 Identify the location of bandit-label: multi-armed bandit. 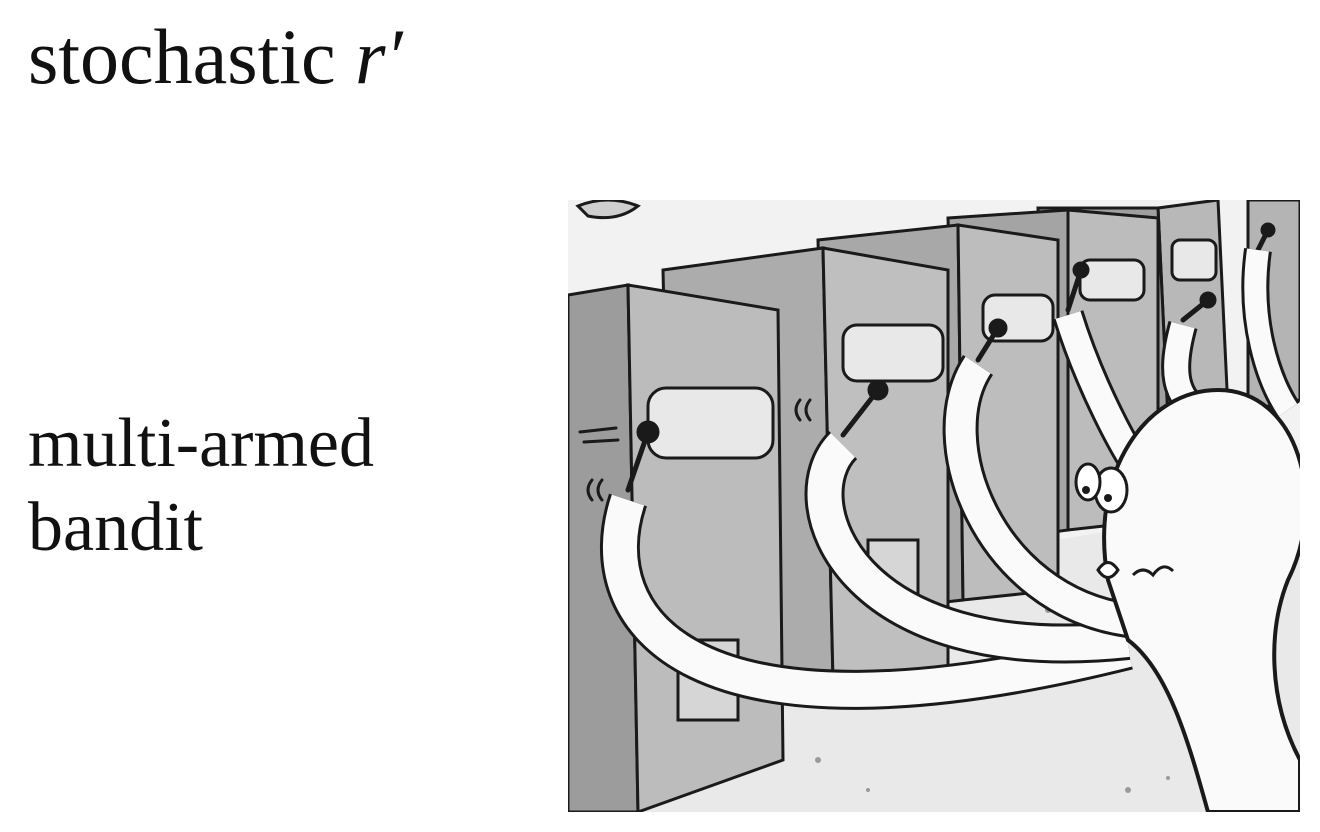
(201, 486).